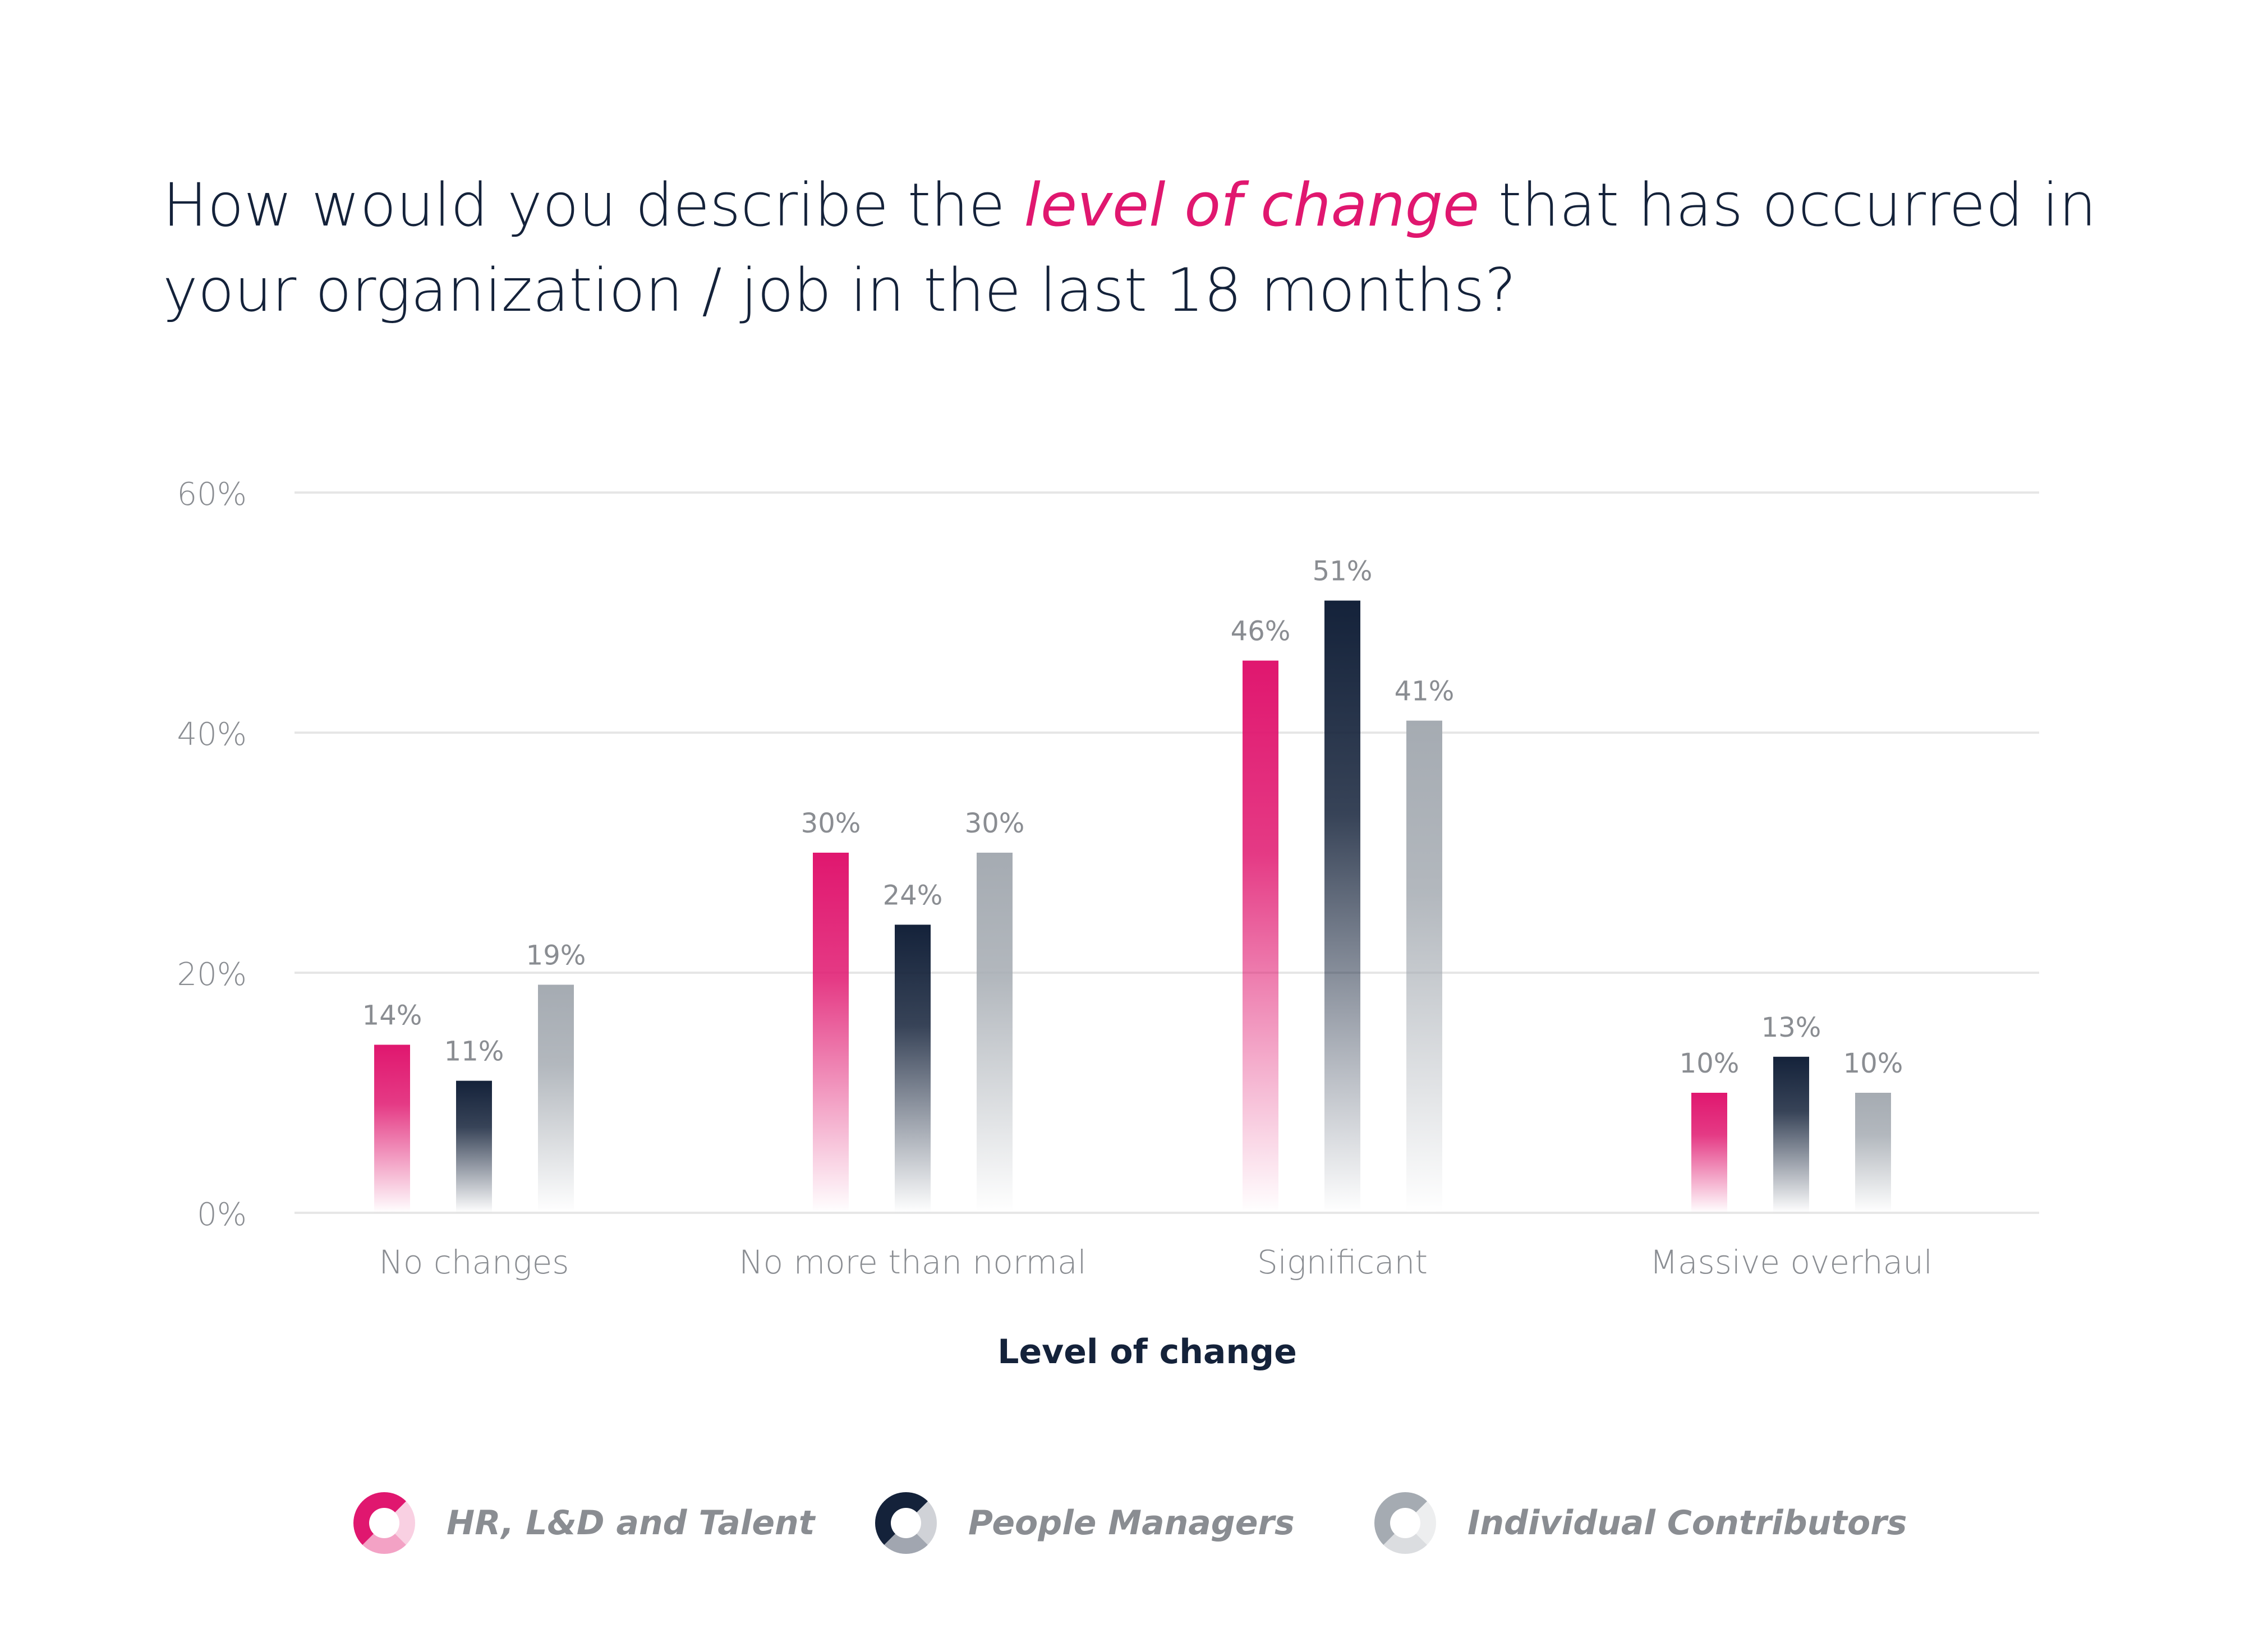 Image resolution: width=2268 pixels, height=1647 pixels. Describe the element at coordinates (1791, 1027) in the screenshot. I see `data-label: 13%` at that location.